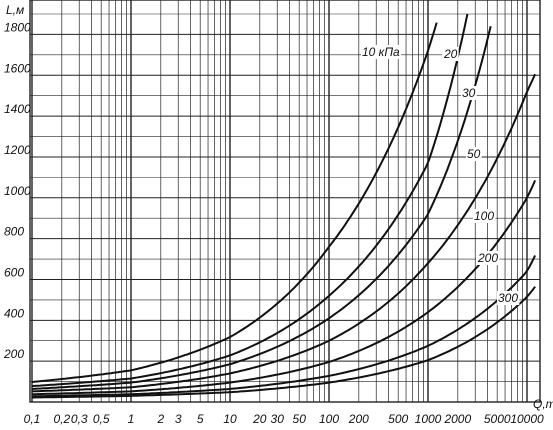 The image size is (553, 430). I want to click on y-tick-label: 600, so click(14, 272).